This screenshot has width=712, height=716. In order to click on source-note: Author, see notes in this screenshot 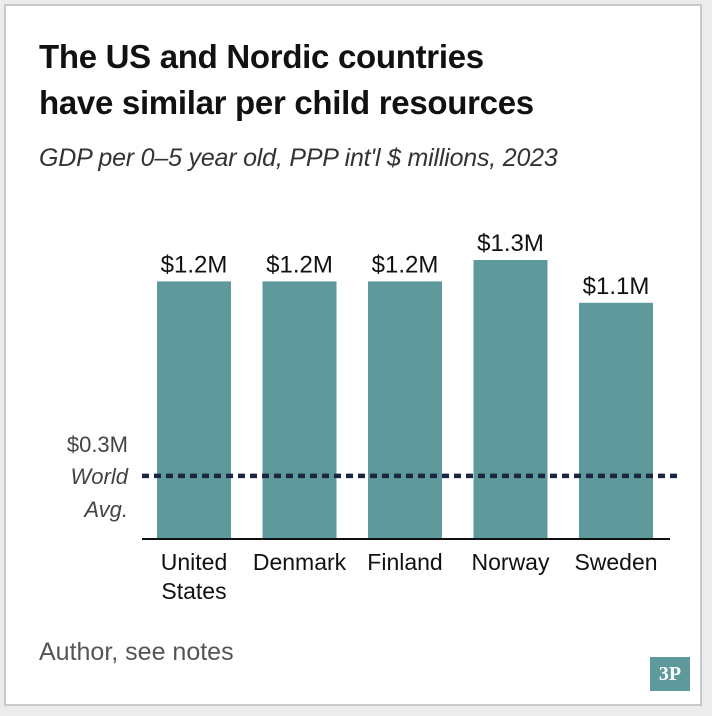, I will do `click(136, 652)`.